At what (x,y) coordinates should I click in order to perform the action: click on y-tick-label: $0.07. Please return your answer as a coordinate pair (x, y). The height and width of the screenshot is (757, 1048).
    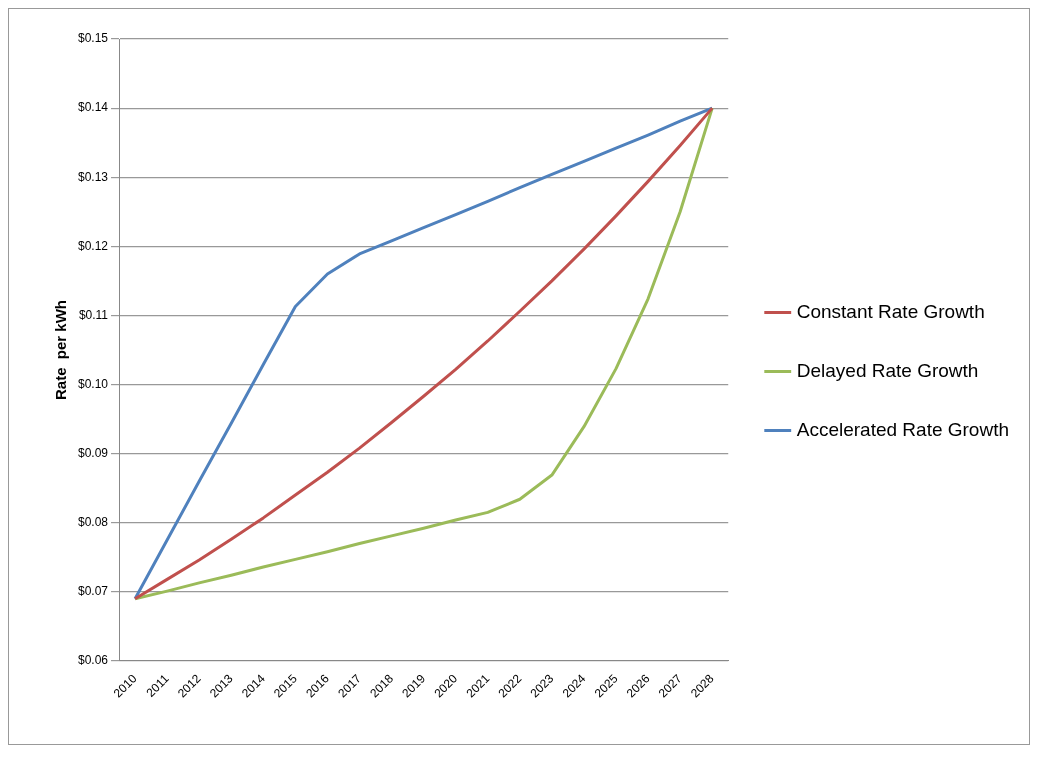
    Looking at the image, I should click on (93, 591).